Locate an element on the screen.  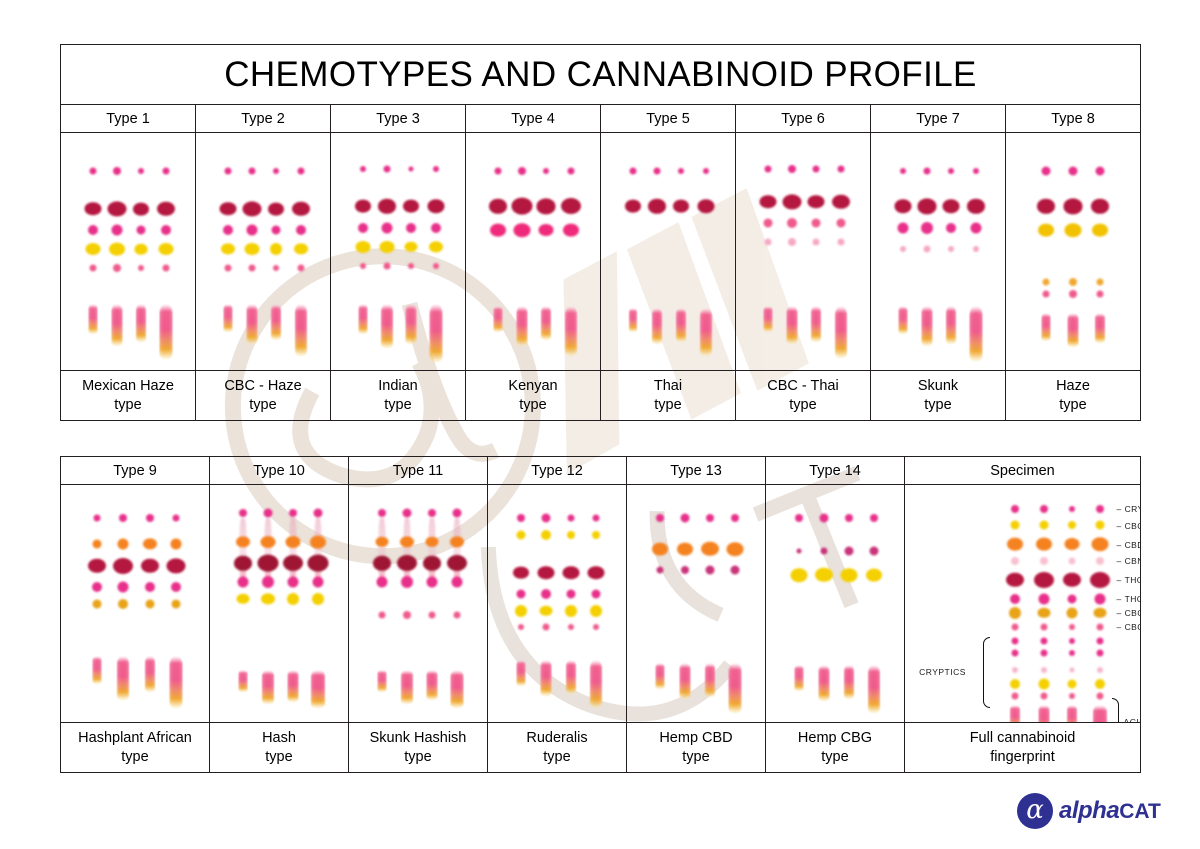
header-type-13: Type 13 is located at coordinates (696, 470).